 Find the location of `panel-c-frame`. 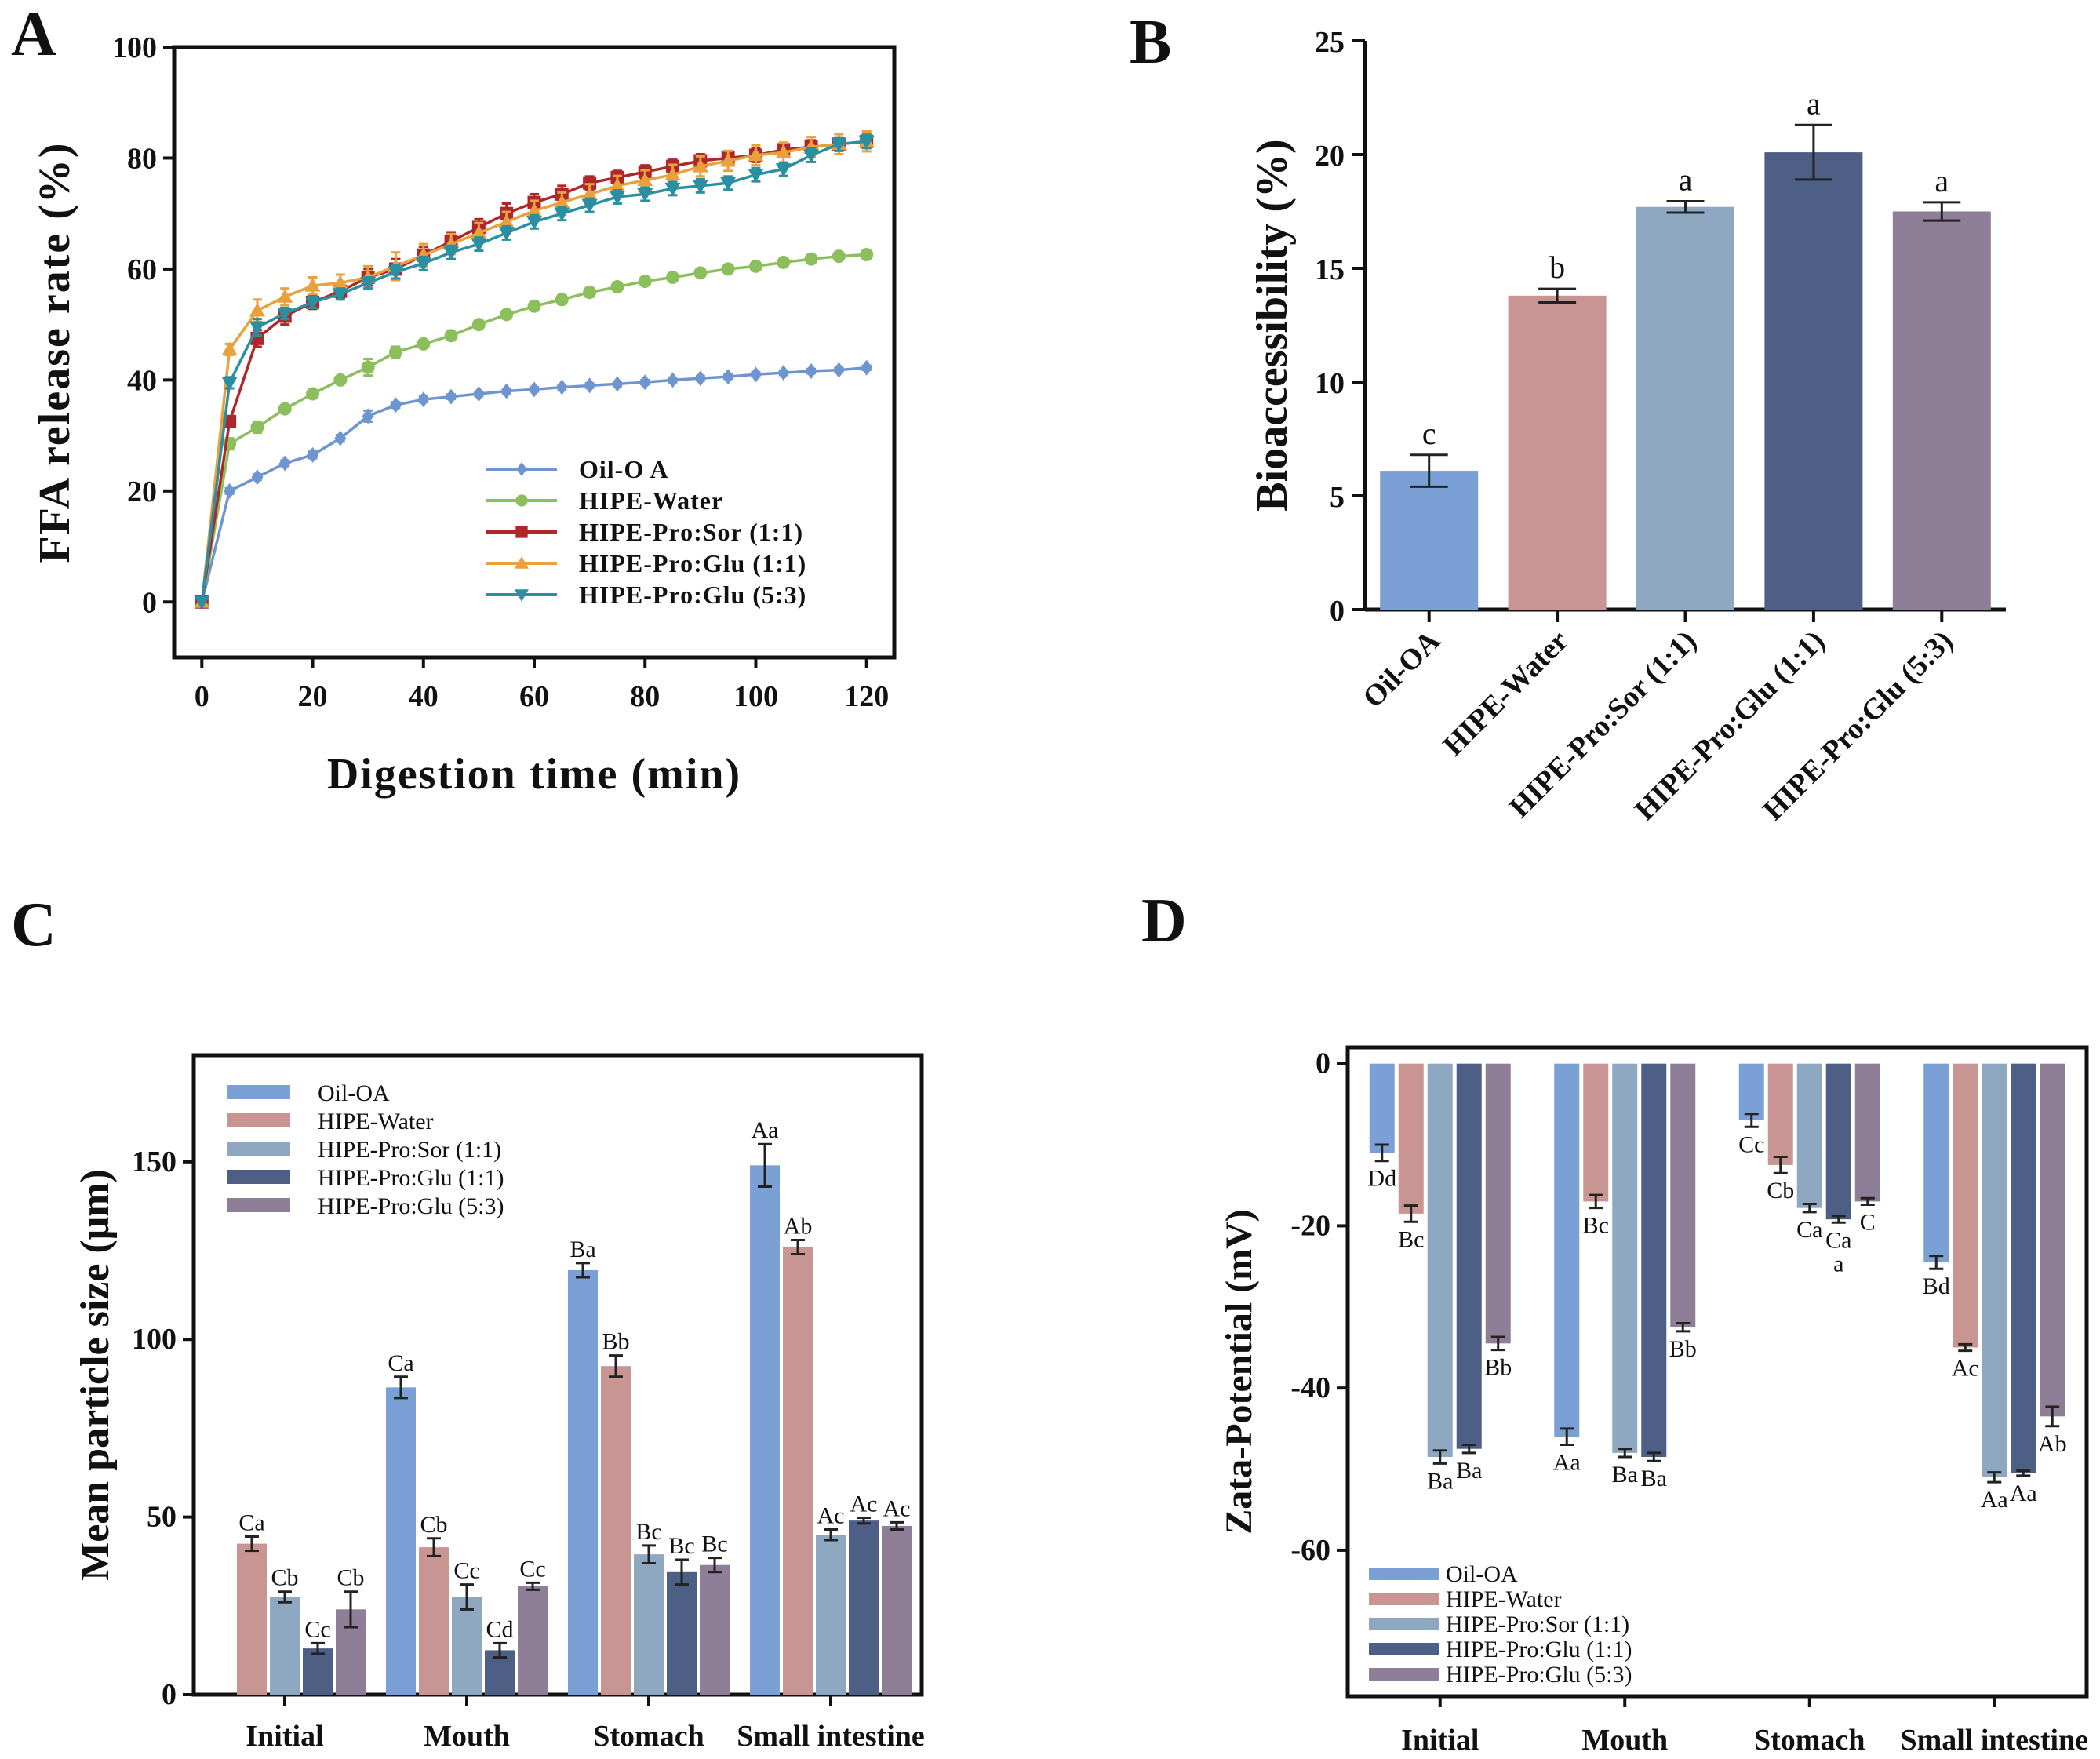

panel-c-frame is located at coordinates (557, 1375).